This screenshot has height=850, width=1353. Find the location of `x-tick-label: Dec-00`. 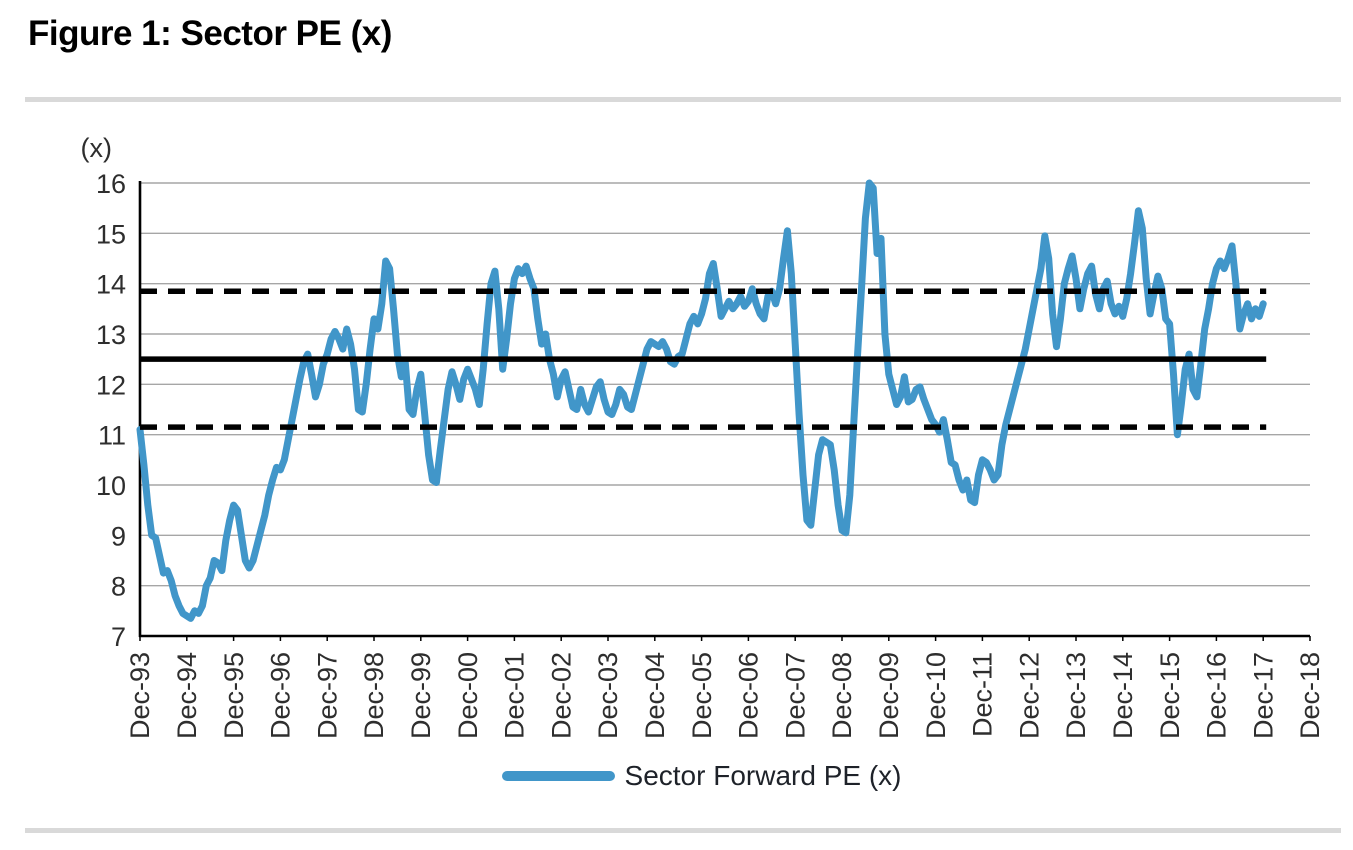

x-tick-label: Dec-00 is located at coordinates (468, 695).